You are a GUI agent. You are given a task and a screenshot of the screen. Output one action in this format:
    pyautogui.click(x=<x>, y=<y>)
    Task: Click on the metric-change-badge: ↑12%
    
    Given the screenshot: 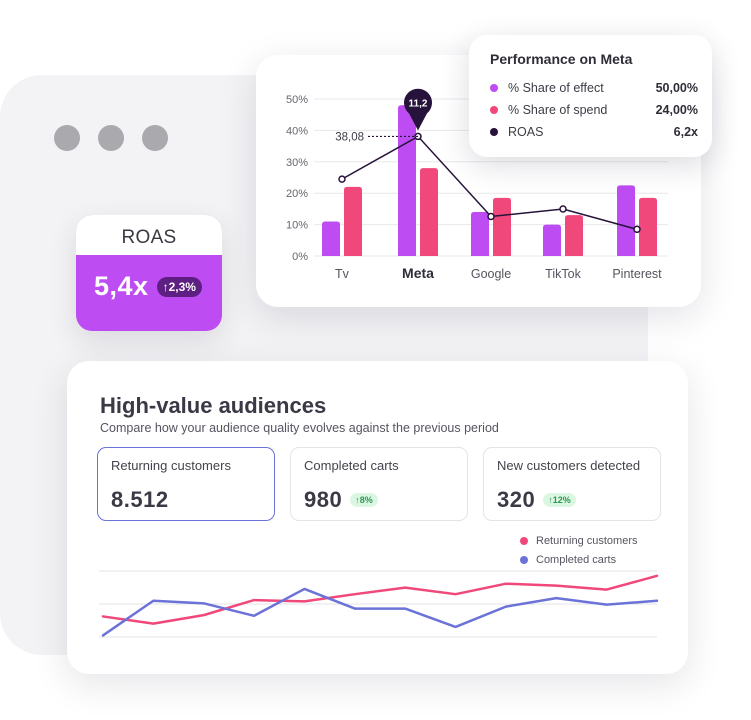 What is the action you would take?
    pyautogui.click(x=559, y=500)
    